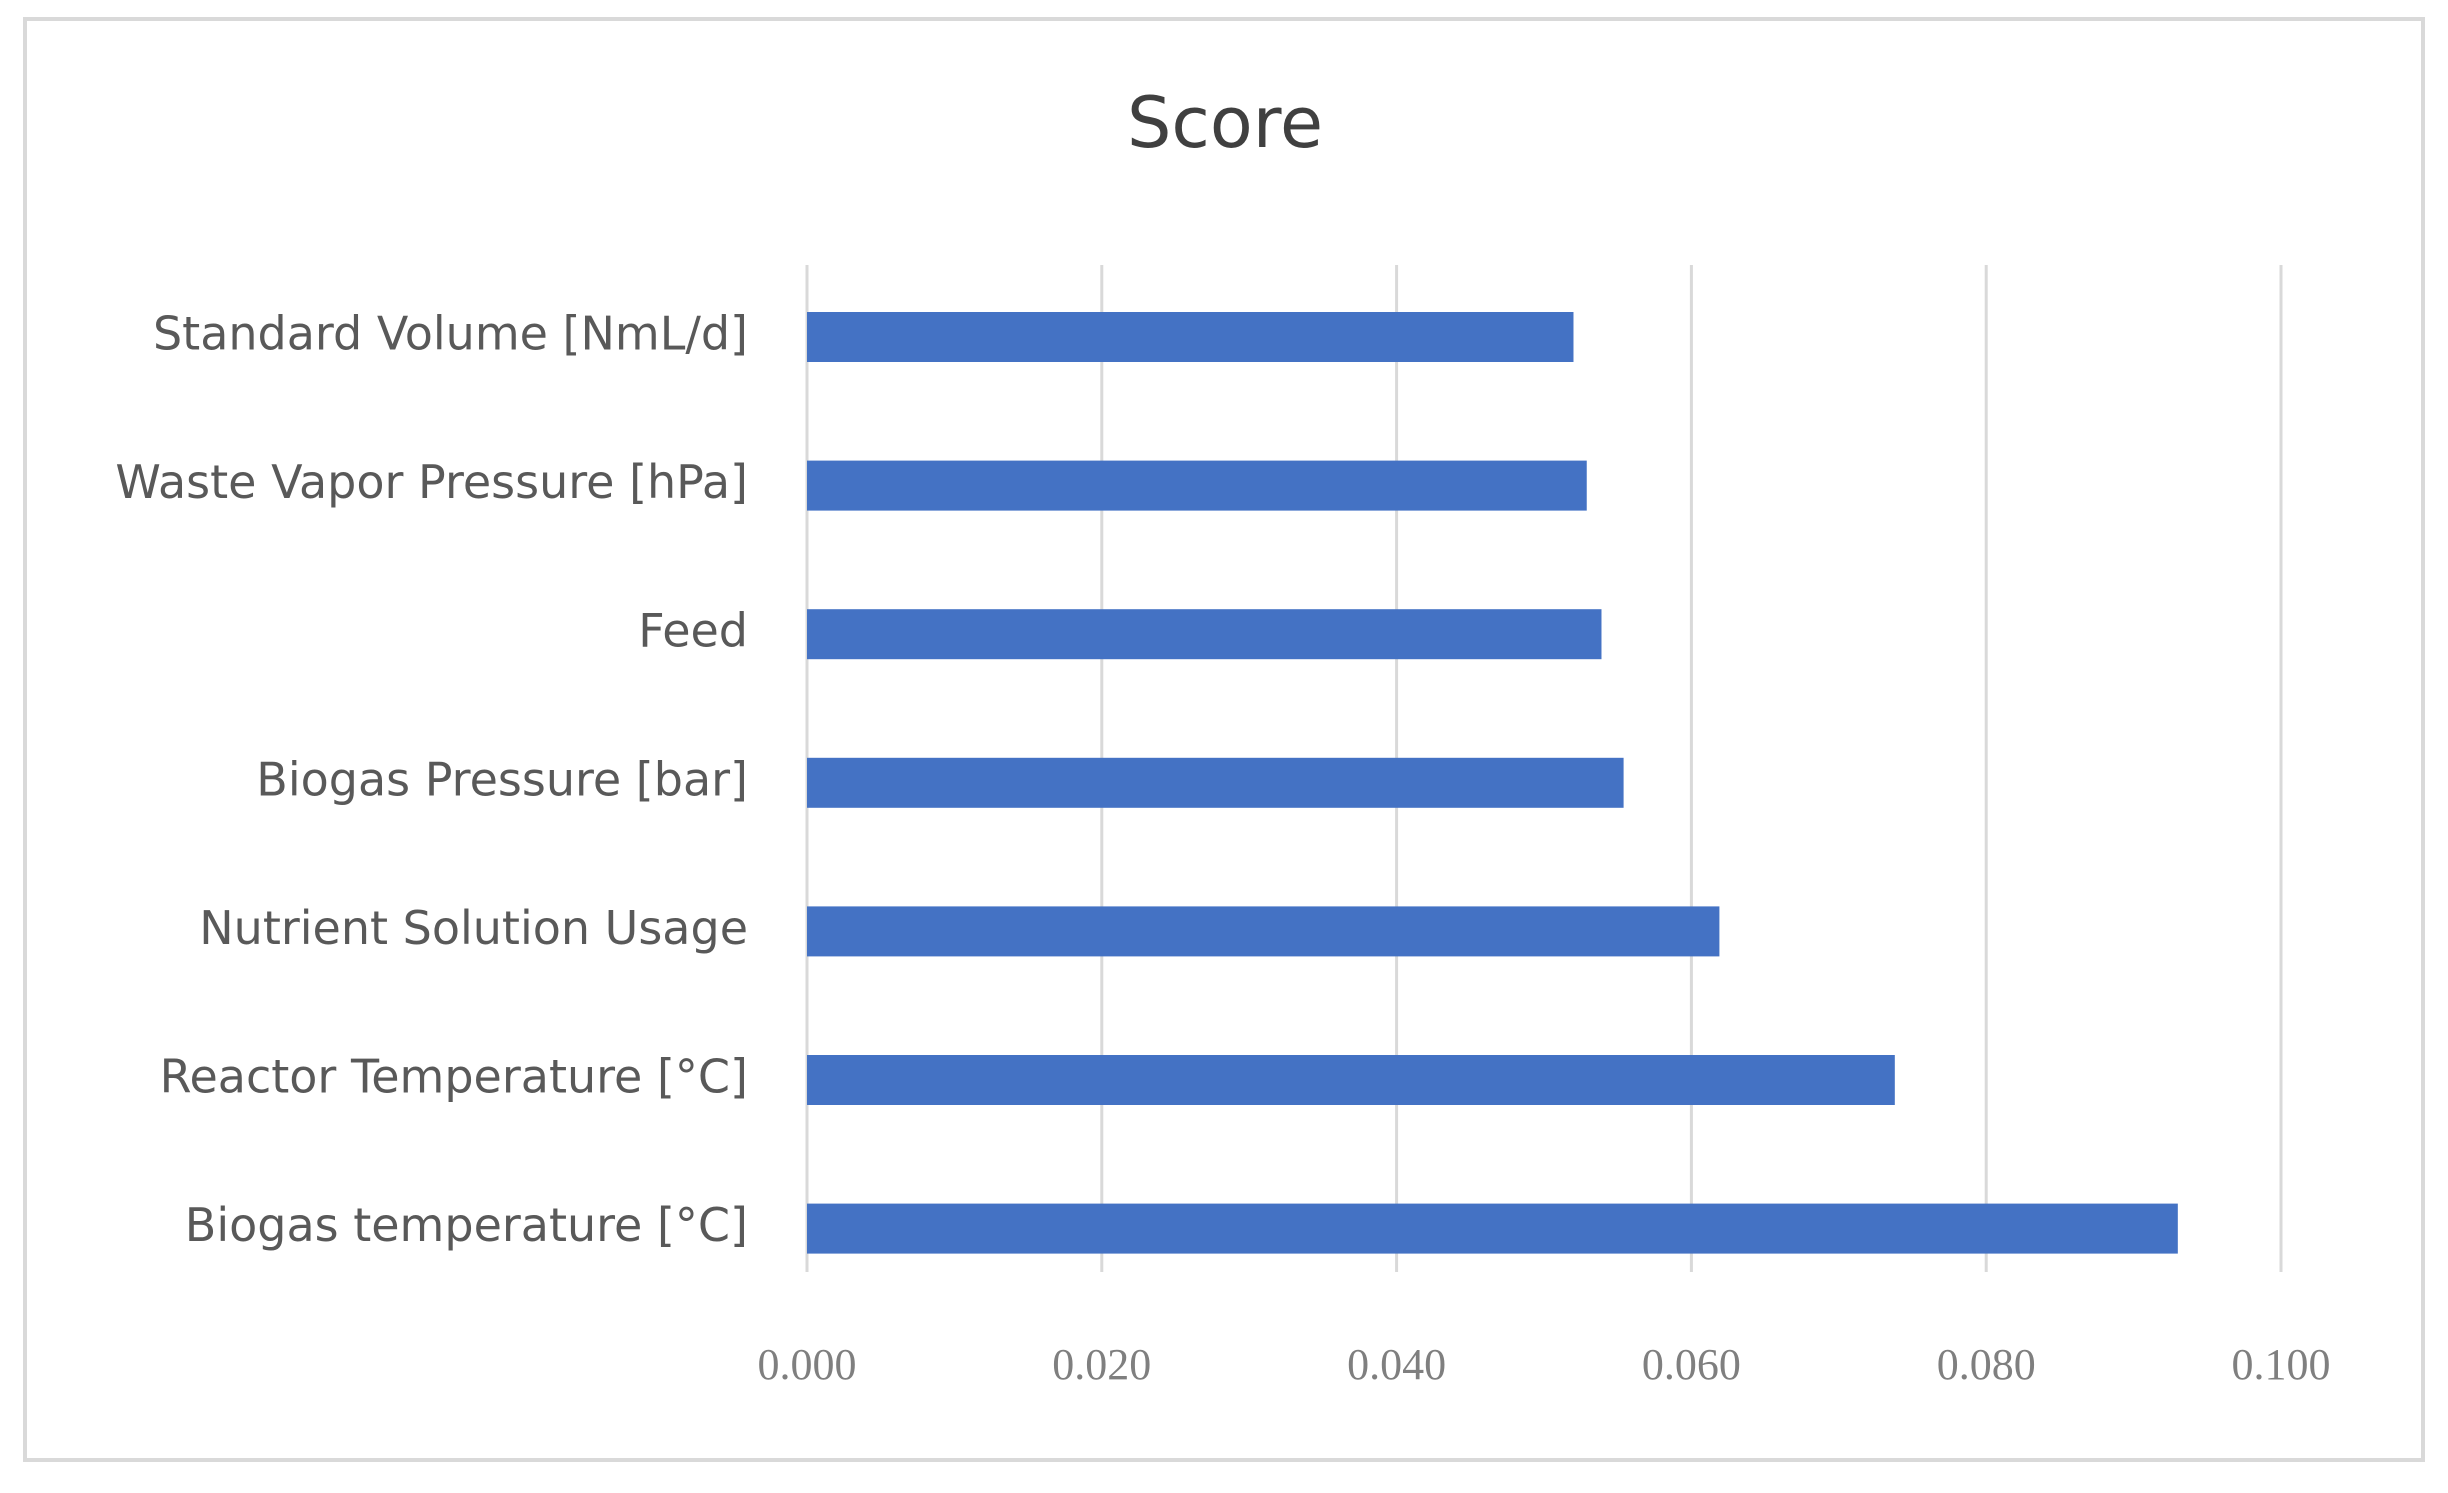 The width and height of the screenshot is (2448, 1493). I want to click on y-tick-label: Feed, so click(693, 631).